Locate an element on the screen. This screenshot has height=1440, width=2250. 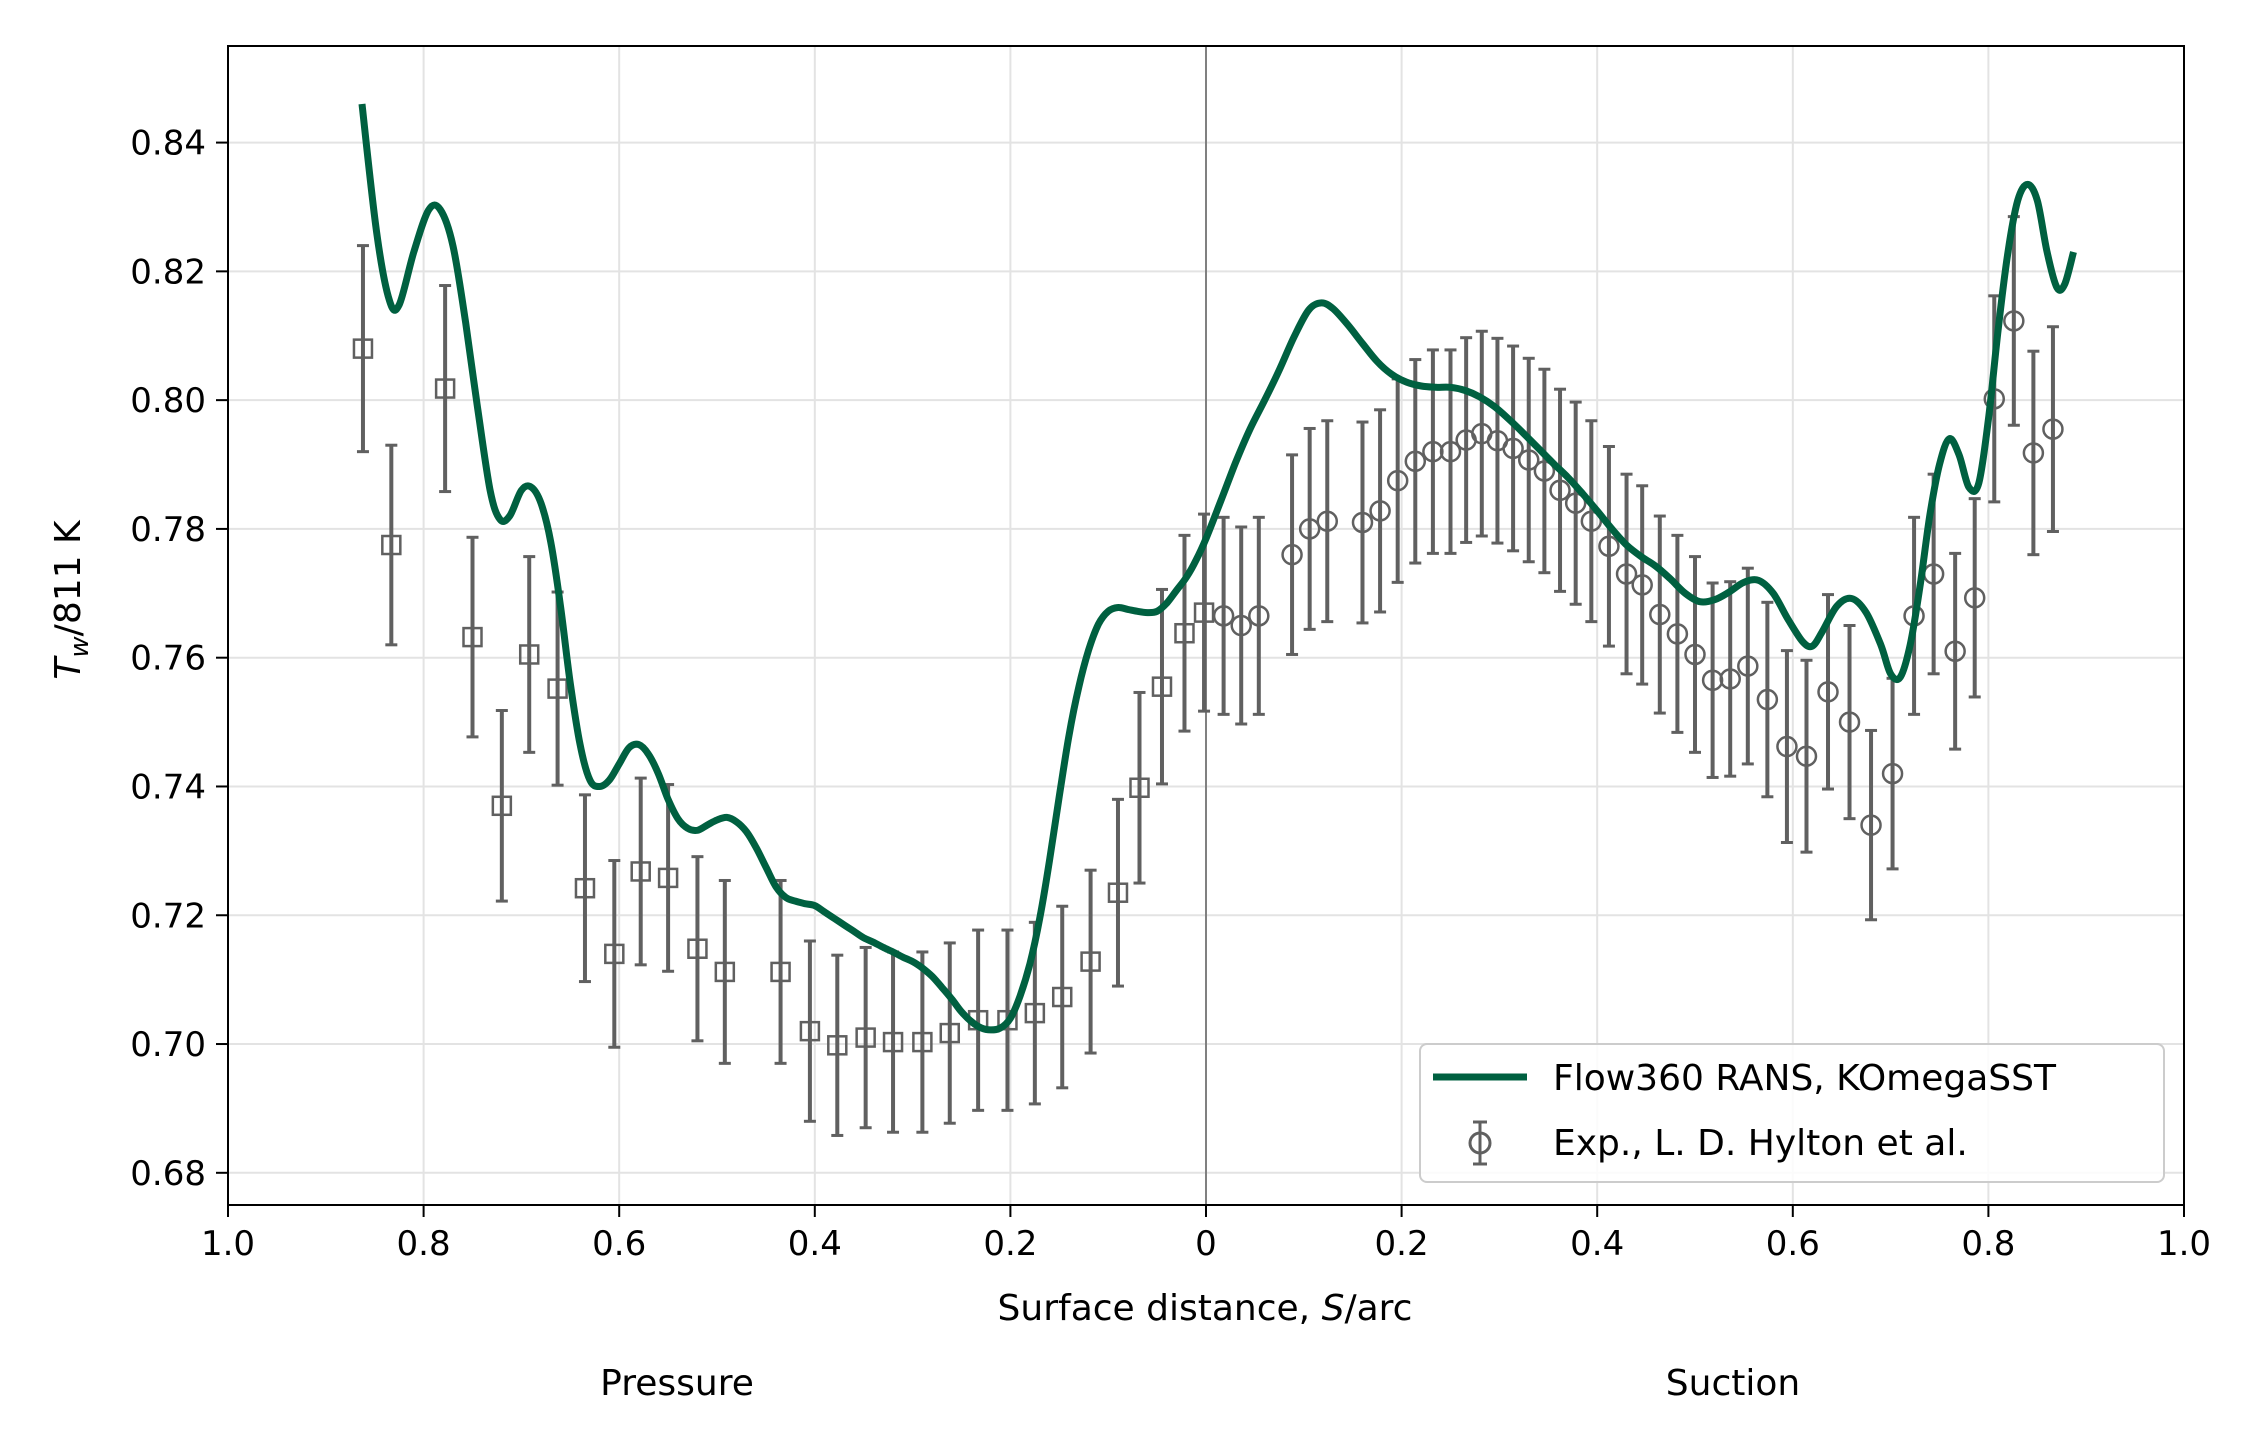
legend-box is located at coordinates (1792, 1113).